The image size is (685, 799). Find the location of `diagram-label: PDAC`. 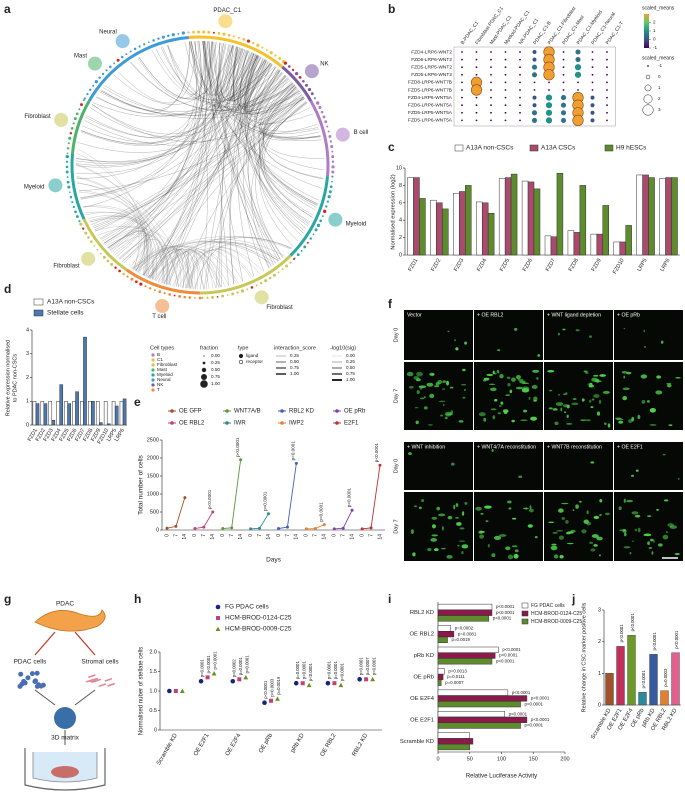

diagram-label: PDAC is located at coordinates (65, 604).